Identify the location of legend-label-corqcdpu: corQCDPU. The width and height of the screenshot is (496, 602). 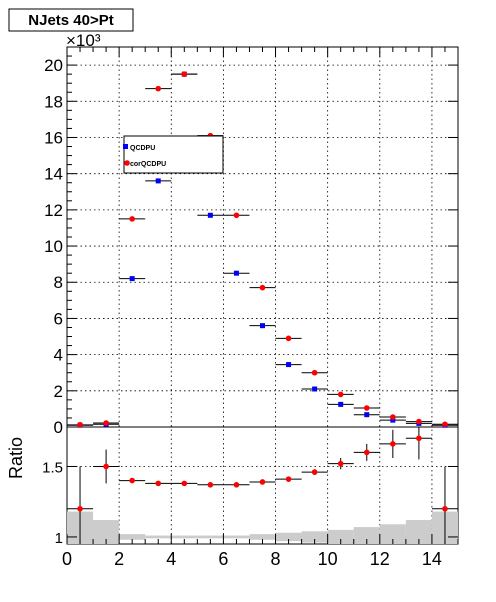
(148, 164).